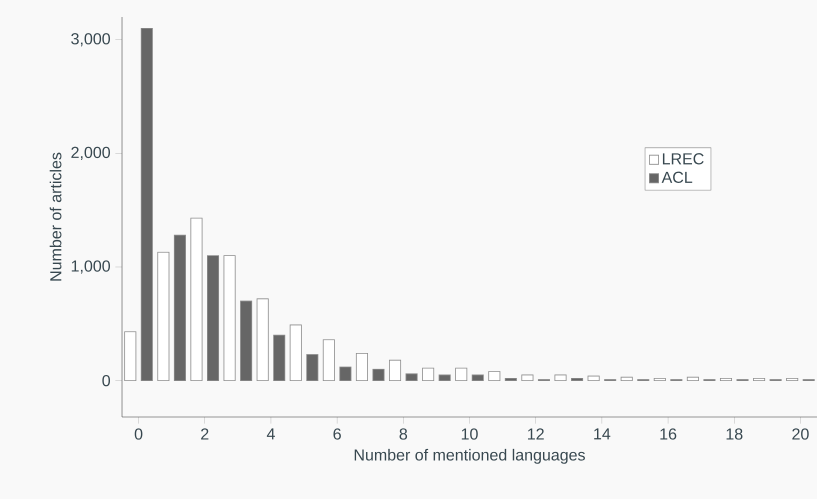  Describe the element at coordinates (90, 153) in the screenshot. I see `y-tick-label: 2,000` at that location.